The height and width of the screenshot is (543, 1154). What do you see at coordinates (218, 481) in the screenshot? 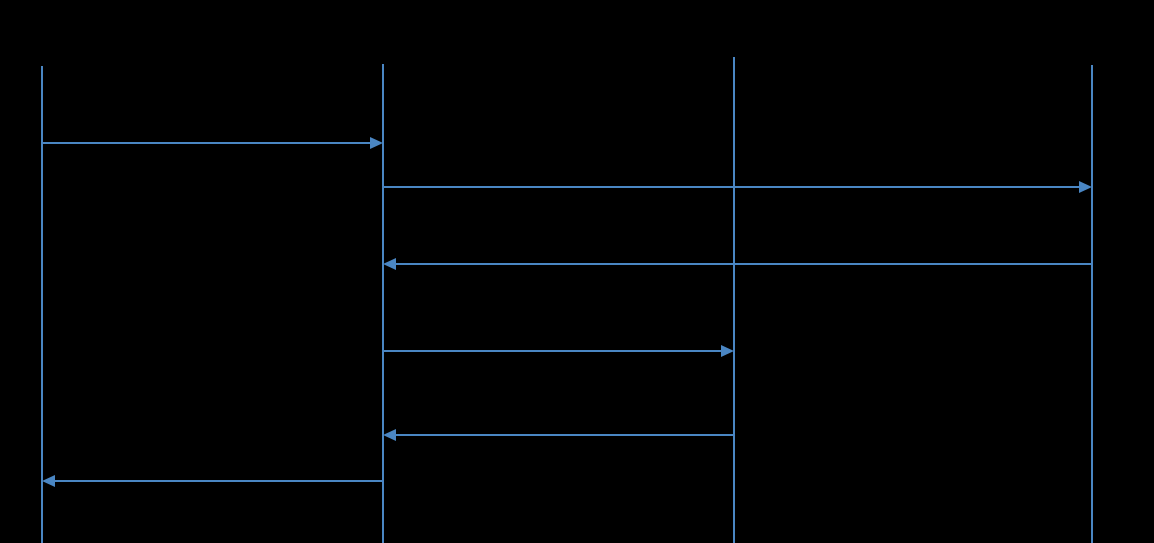
I see `message-6-line` at bounding box center [218, 481].